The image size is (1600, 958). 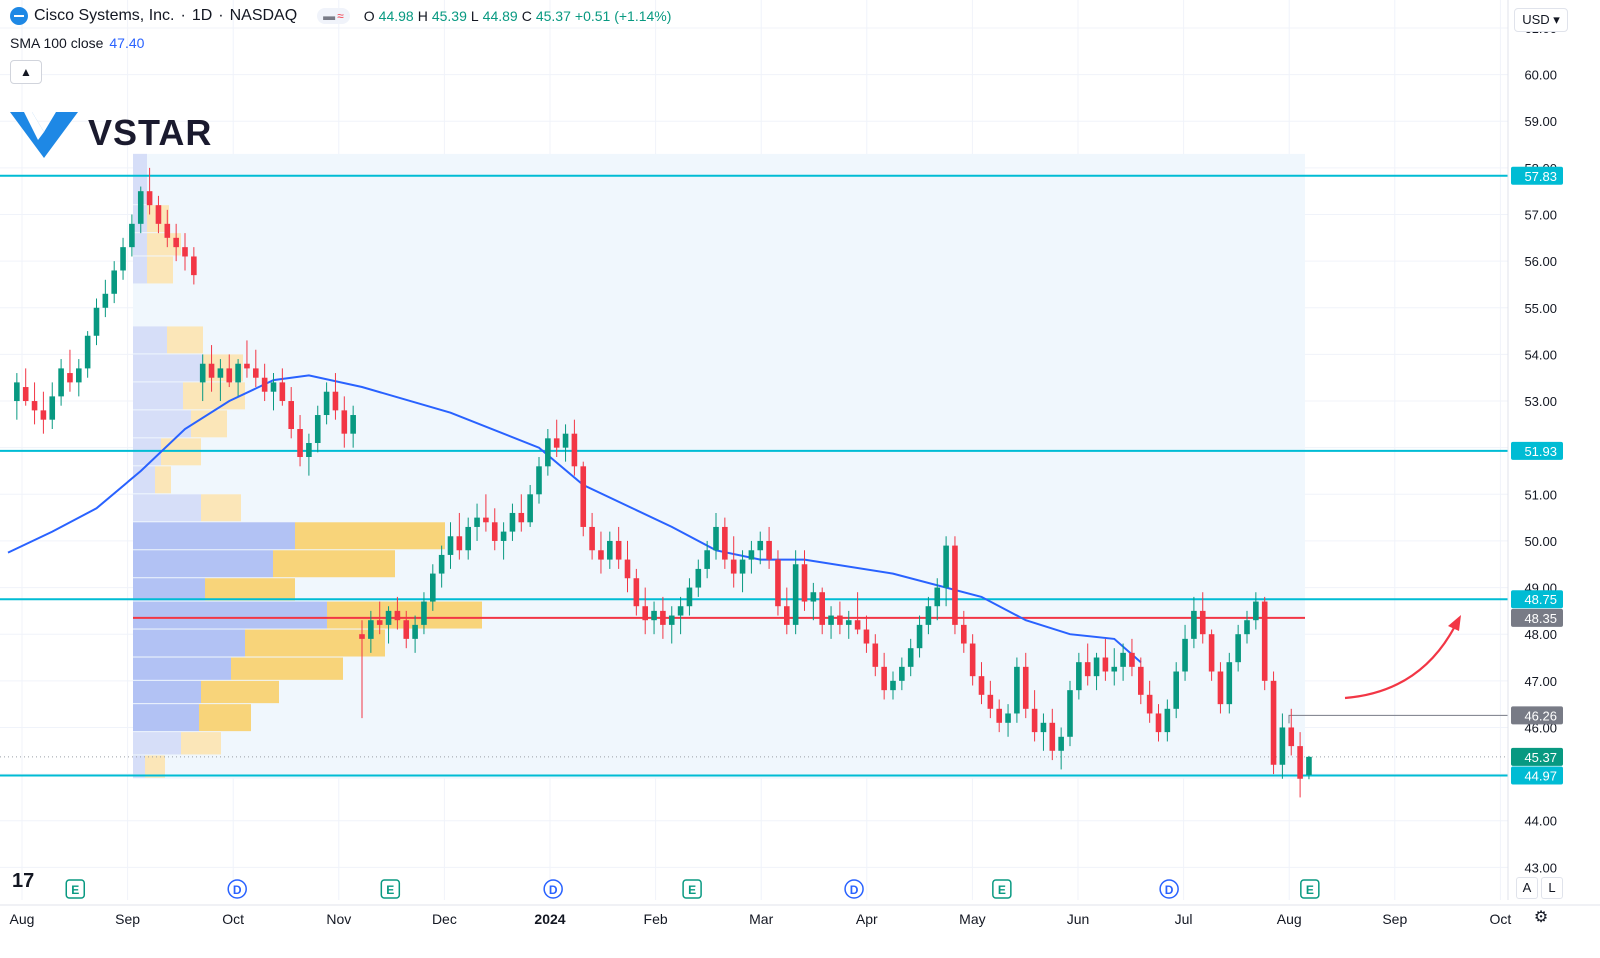 What do you see at coordinates (1541, 20) in the screenshot?
I see `currency-select: USD ▾` at bounding box center [1541, 20].